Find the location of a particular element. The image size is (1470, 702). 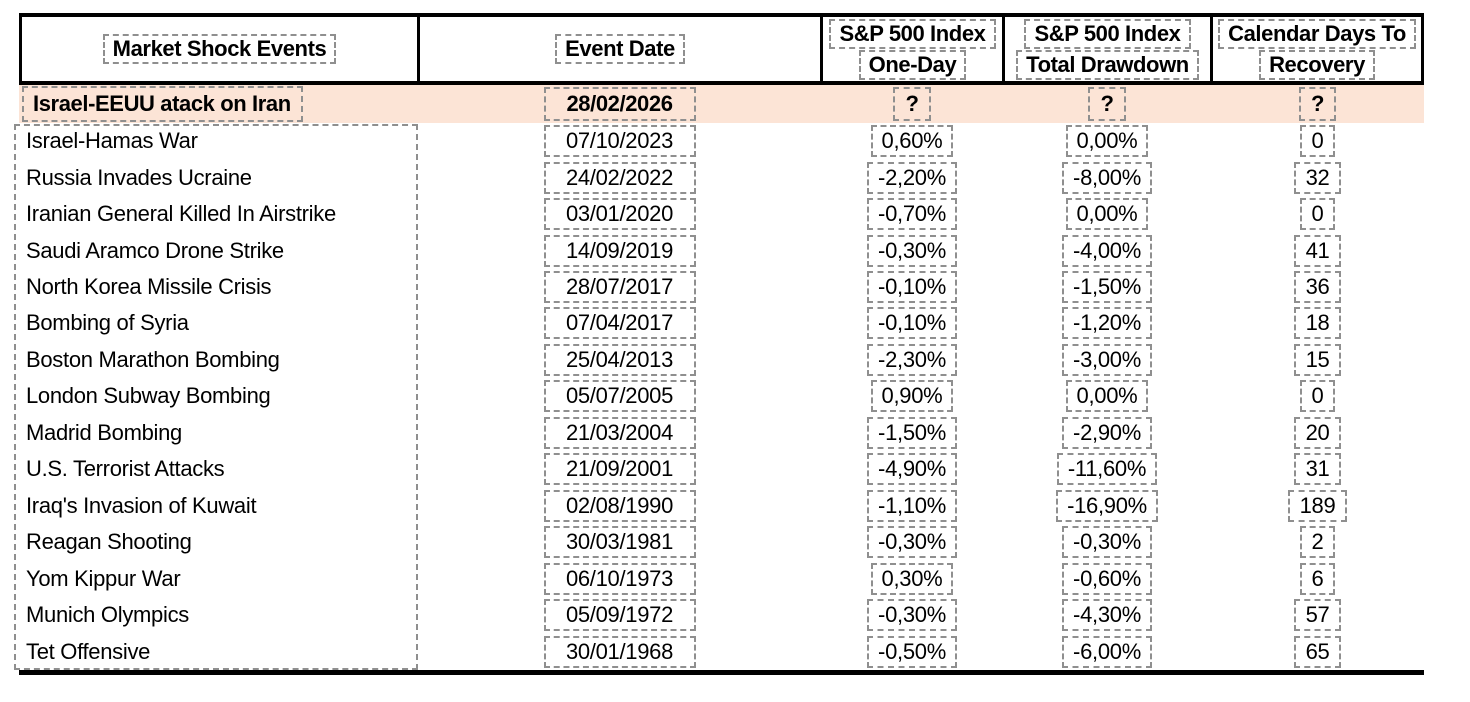

date-cell: 02/08/1990 is located at coordinates (619, 505).